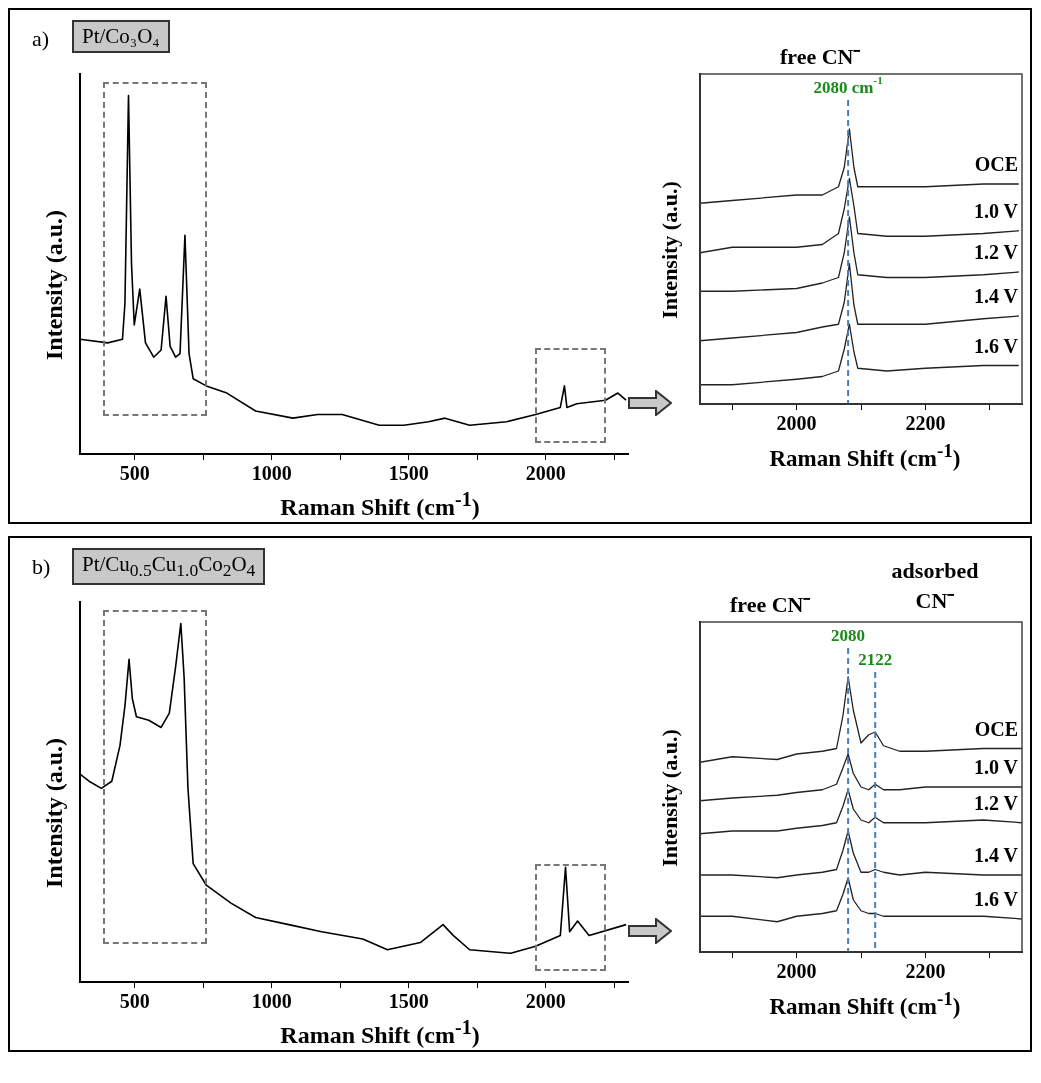 Image resolution: width=1041 pixels, height=1083 pixels. Describe the element at coordinates (169, 567) in the screenshot. I see `chart-title: Pt/Cu$_{0.5}$Cu$_{1.0}$Co$_{2}$O$_{4}$` at that location.